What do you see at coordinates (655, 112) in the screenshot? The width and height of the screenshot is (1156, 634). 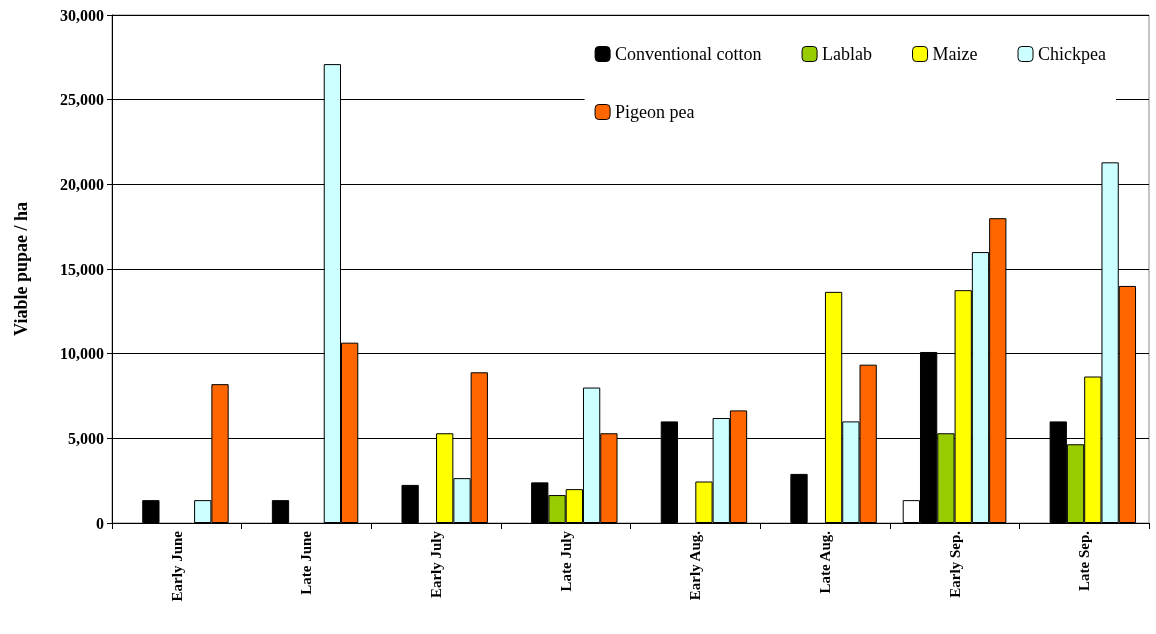 I see `legend-label: Pigeon pea` at bounding box center [655, 112].